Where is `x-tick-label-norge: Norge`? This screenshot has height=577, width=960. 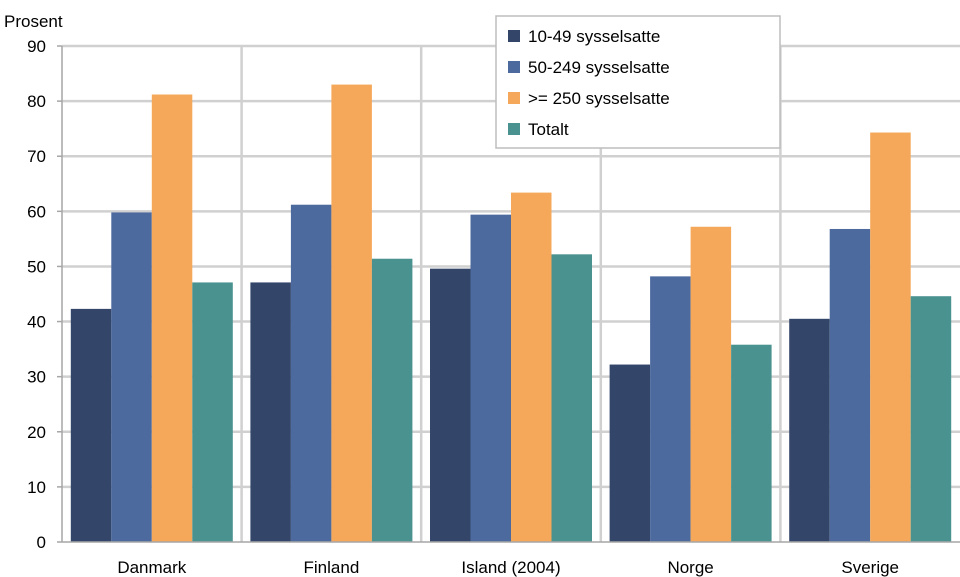 x-tick-label-norge: Norge is located at coordinates (690, 567).